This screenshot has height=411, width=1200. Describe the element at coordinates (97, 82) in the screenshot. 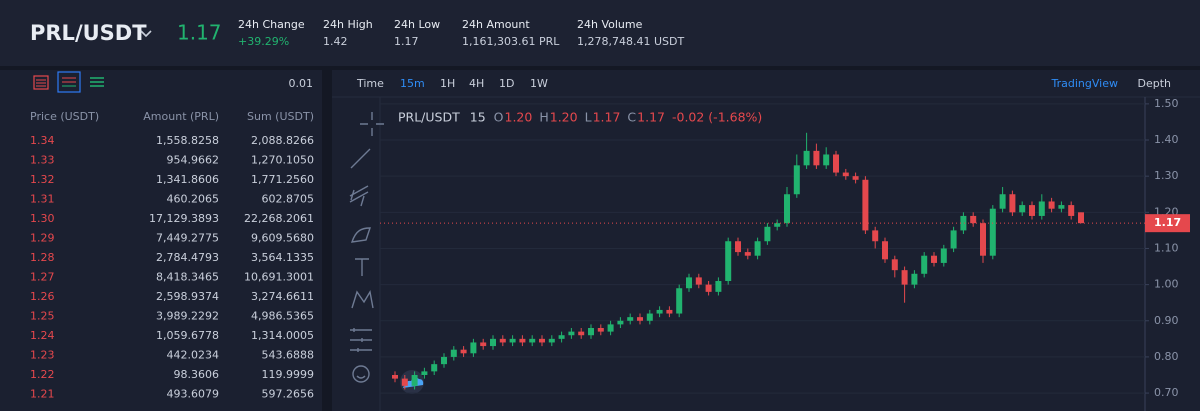

I see `book-view-bids` at that location.